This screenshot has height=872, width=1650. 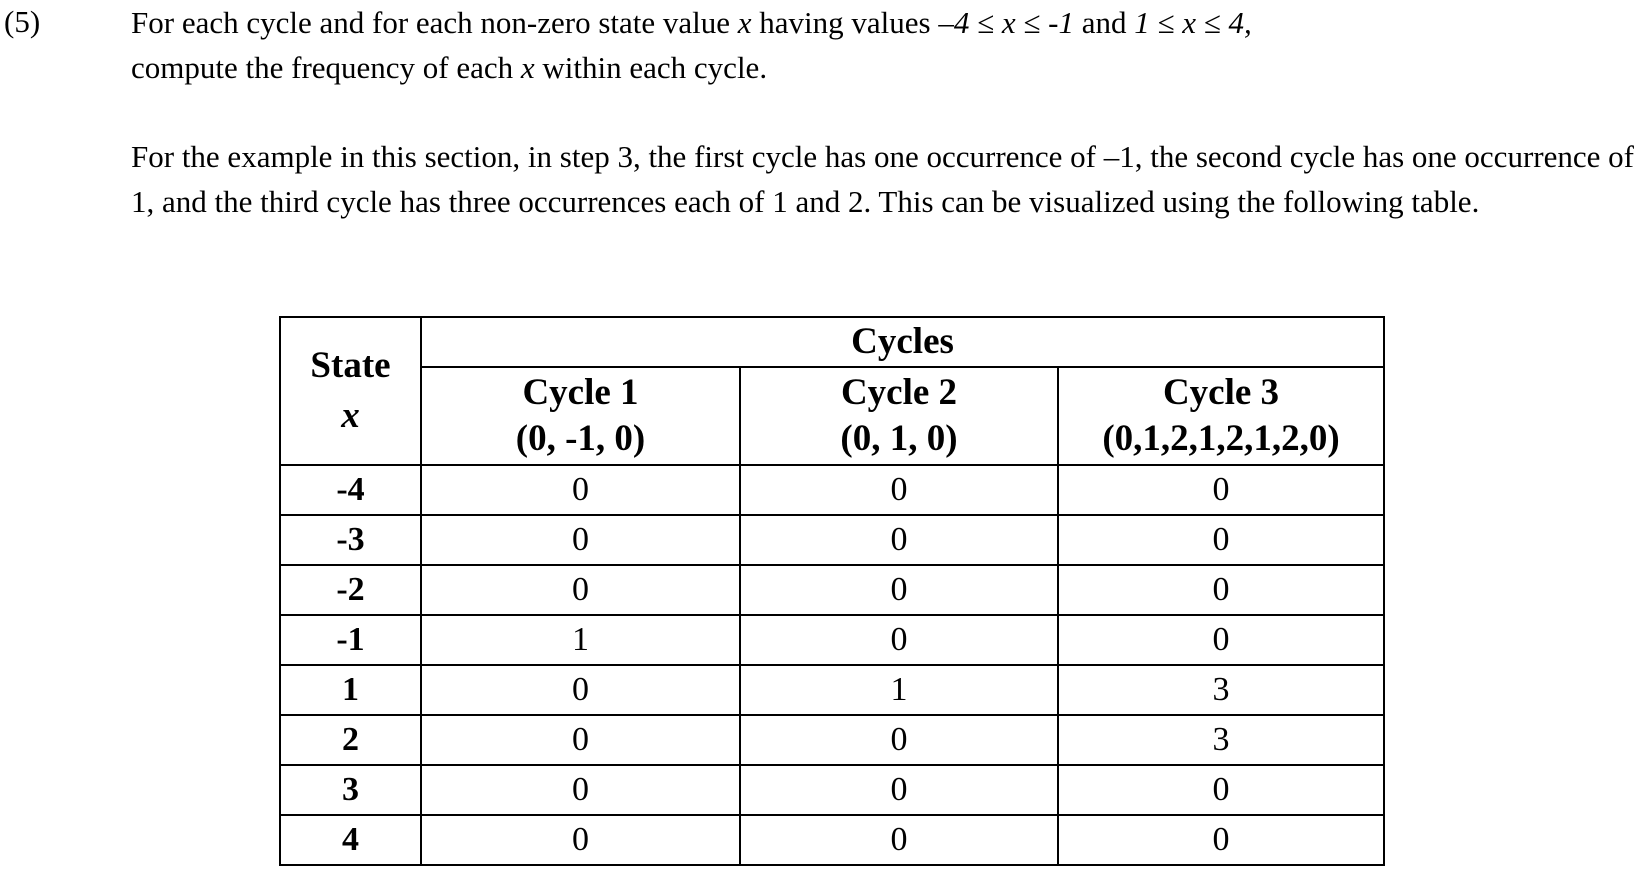 What do you see at coordinates (1006, 22) in the screenshot?
I see `range-negative: –4 ≤ x ≤ -1` at bounding box center [1006, 22].